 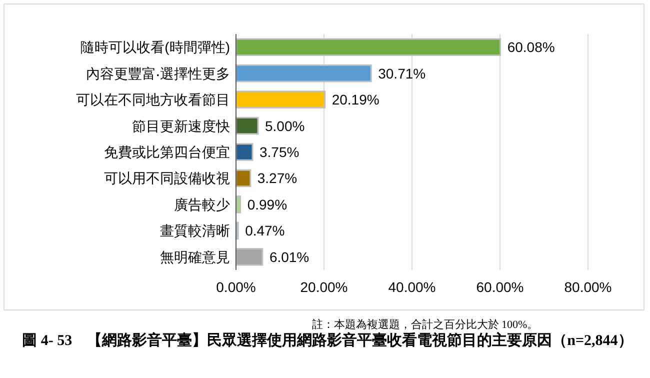 What do you see at coordinates (324, 287) in the screenshot?
I see `x-tick-label: 20.00%` at bounding box center [324, 287].